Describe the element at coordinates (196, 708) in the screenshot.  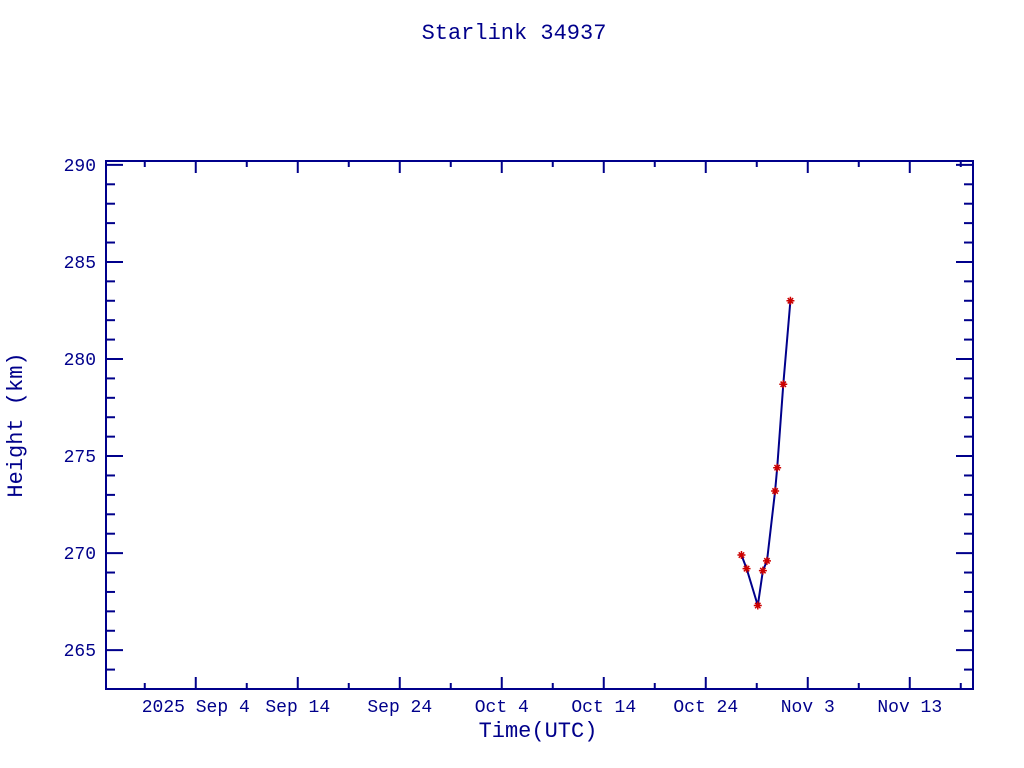
I see `x-tick-label: 2025 Sep 4` at that location.